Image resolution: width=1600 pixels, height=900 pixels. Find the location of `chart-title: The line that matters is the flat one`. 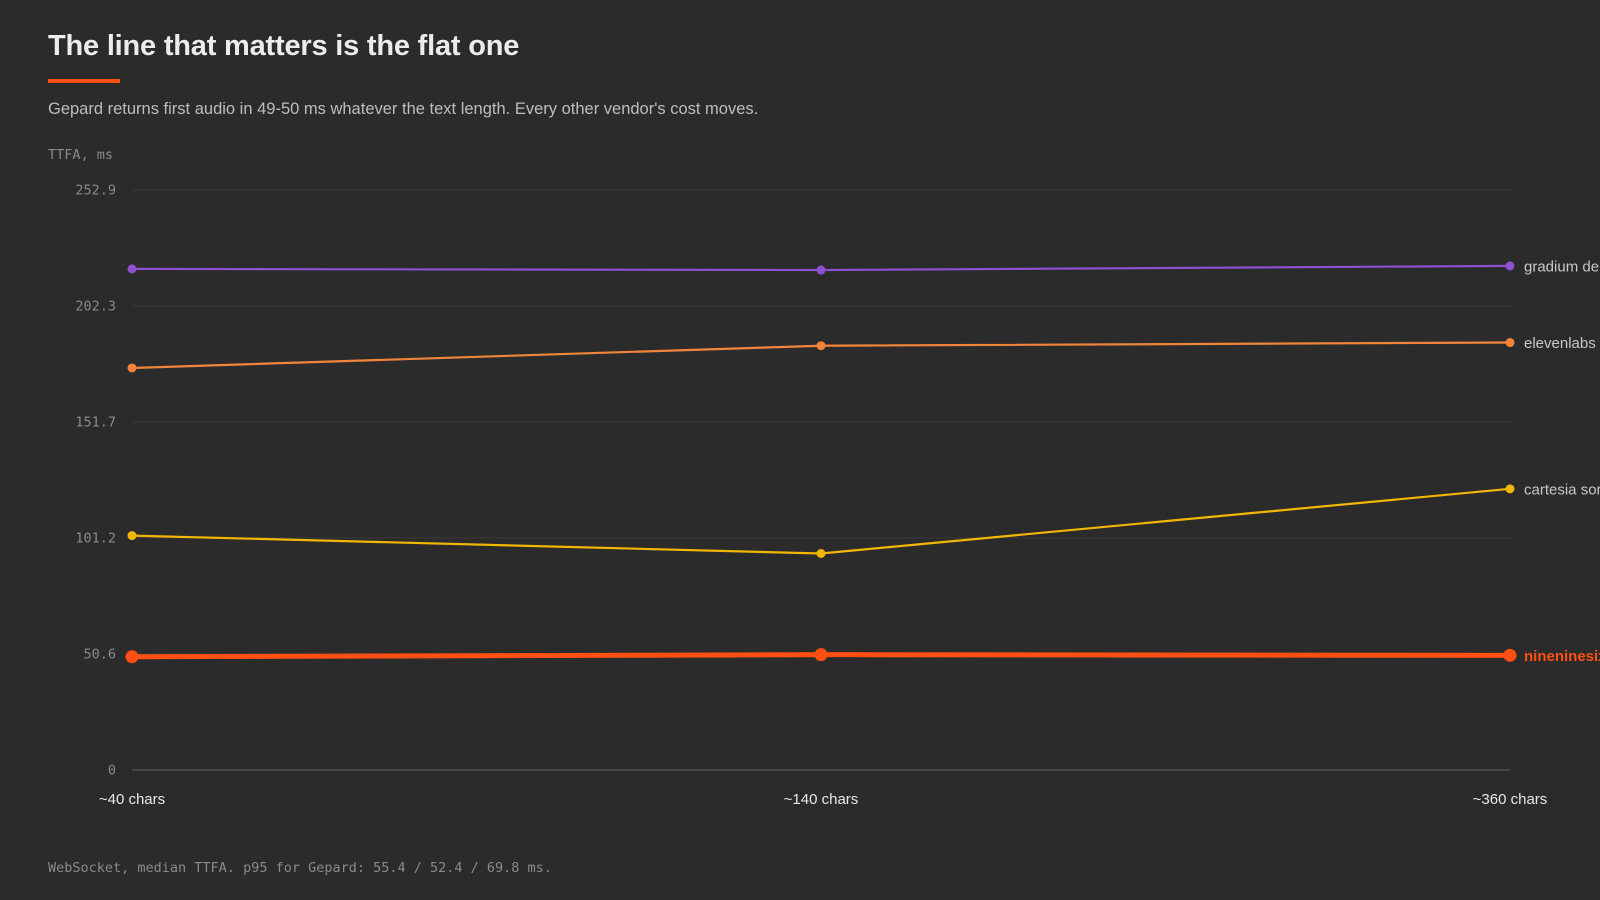

chart-title: The line that matters is the flat one is located at coordinates (284, 46).